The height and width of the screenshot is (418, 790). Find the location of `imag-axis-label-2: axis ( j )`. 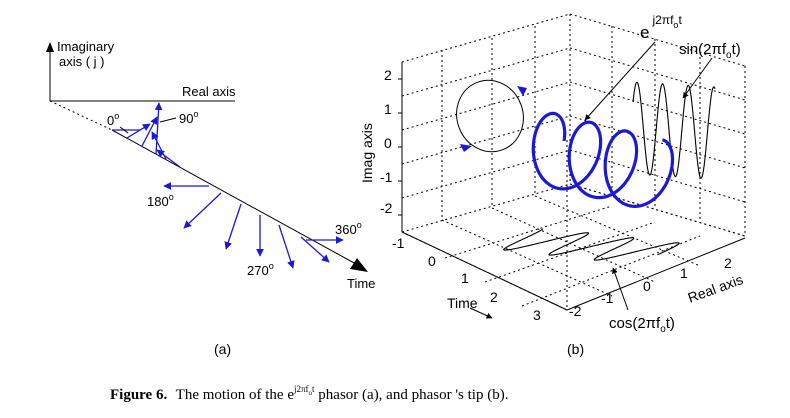

imag-axis-label-2: axis ( j ) is located at coordinates (82, 61).